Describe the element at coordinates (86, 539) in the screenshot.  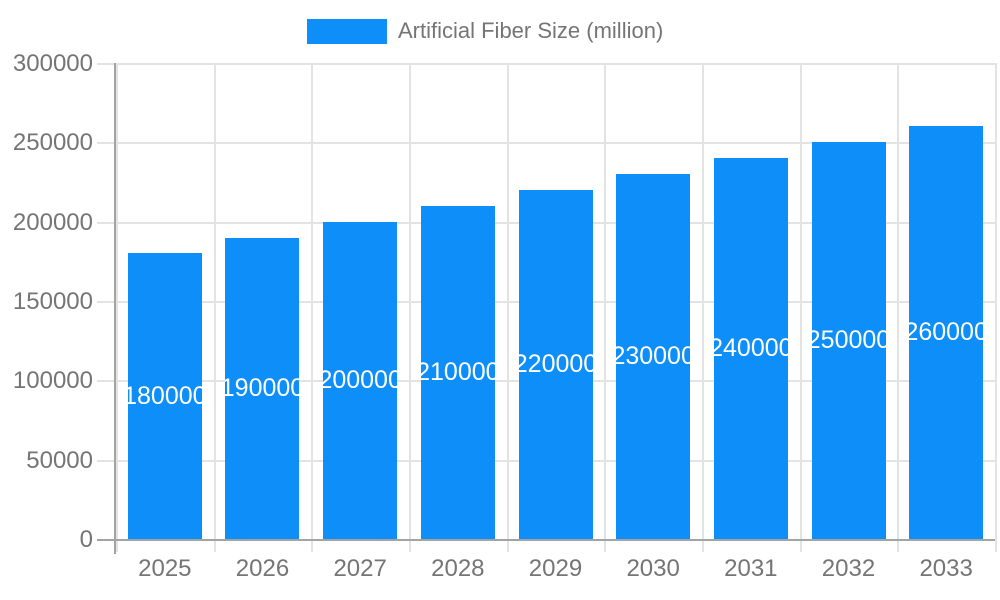
I see `y-axis-label: 0` at that location.